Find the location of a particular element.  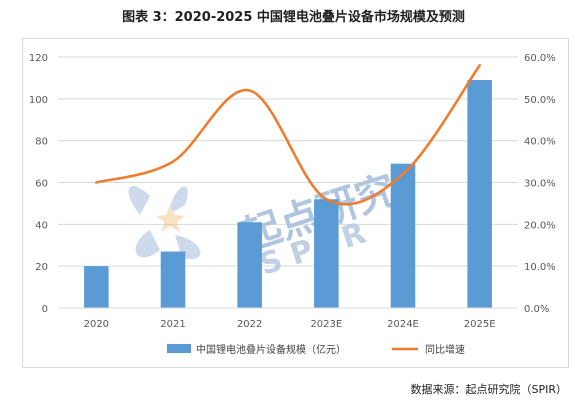

x-tick-label: 2021 is located at coordinates (172, 324).